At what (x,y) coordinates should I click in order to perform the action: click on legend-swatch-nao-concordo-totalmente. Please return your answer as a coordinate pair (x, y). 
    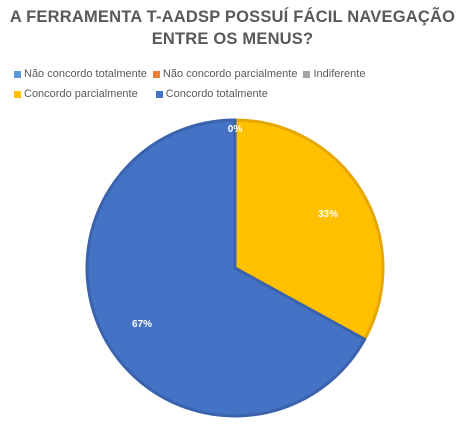
    Looking at the image, I should click on (17, 74).